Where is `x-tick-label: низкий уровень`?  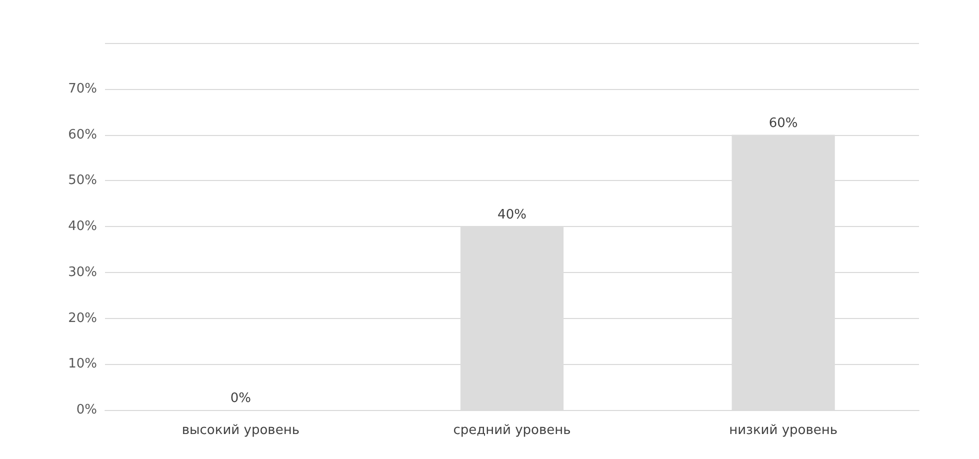 x-tick-label: низкий уровень is located at coordinates (783, 430).